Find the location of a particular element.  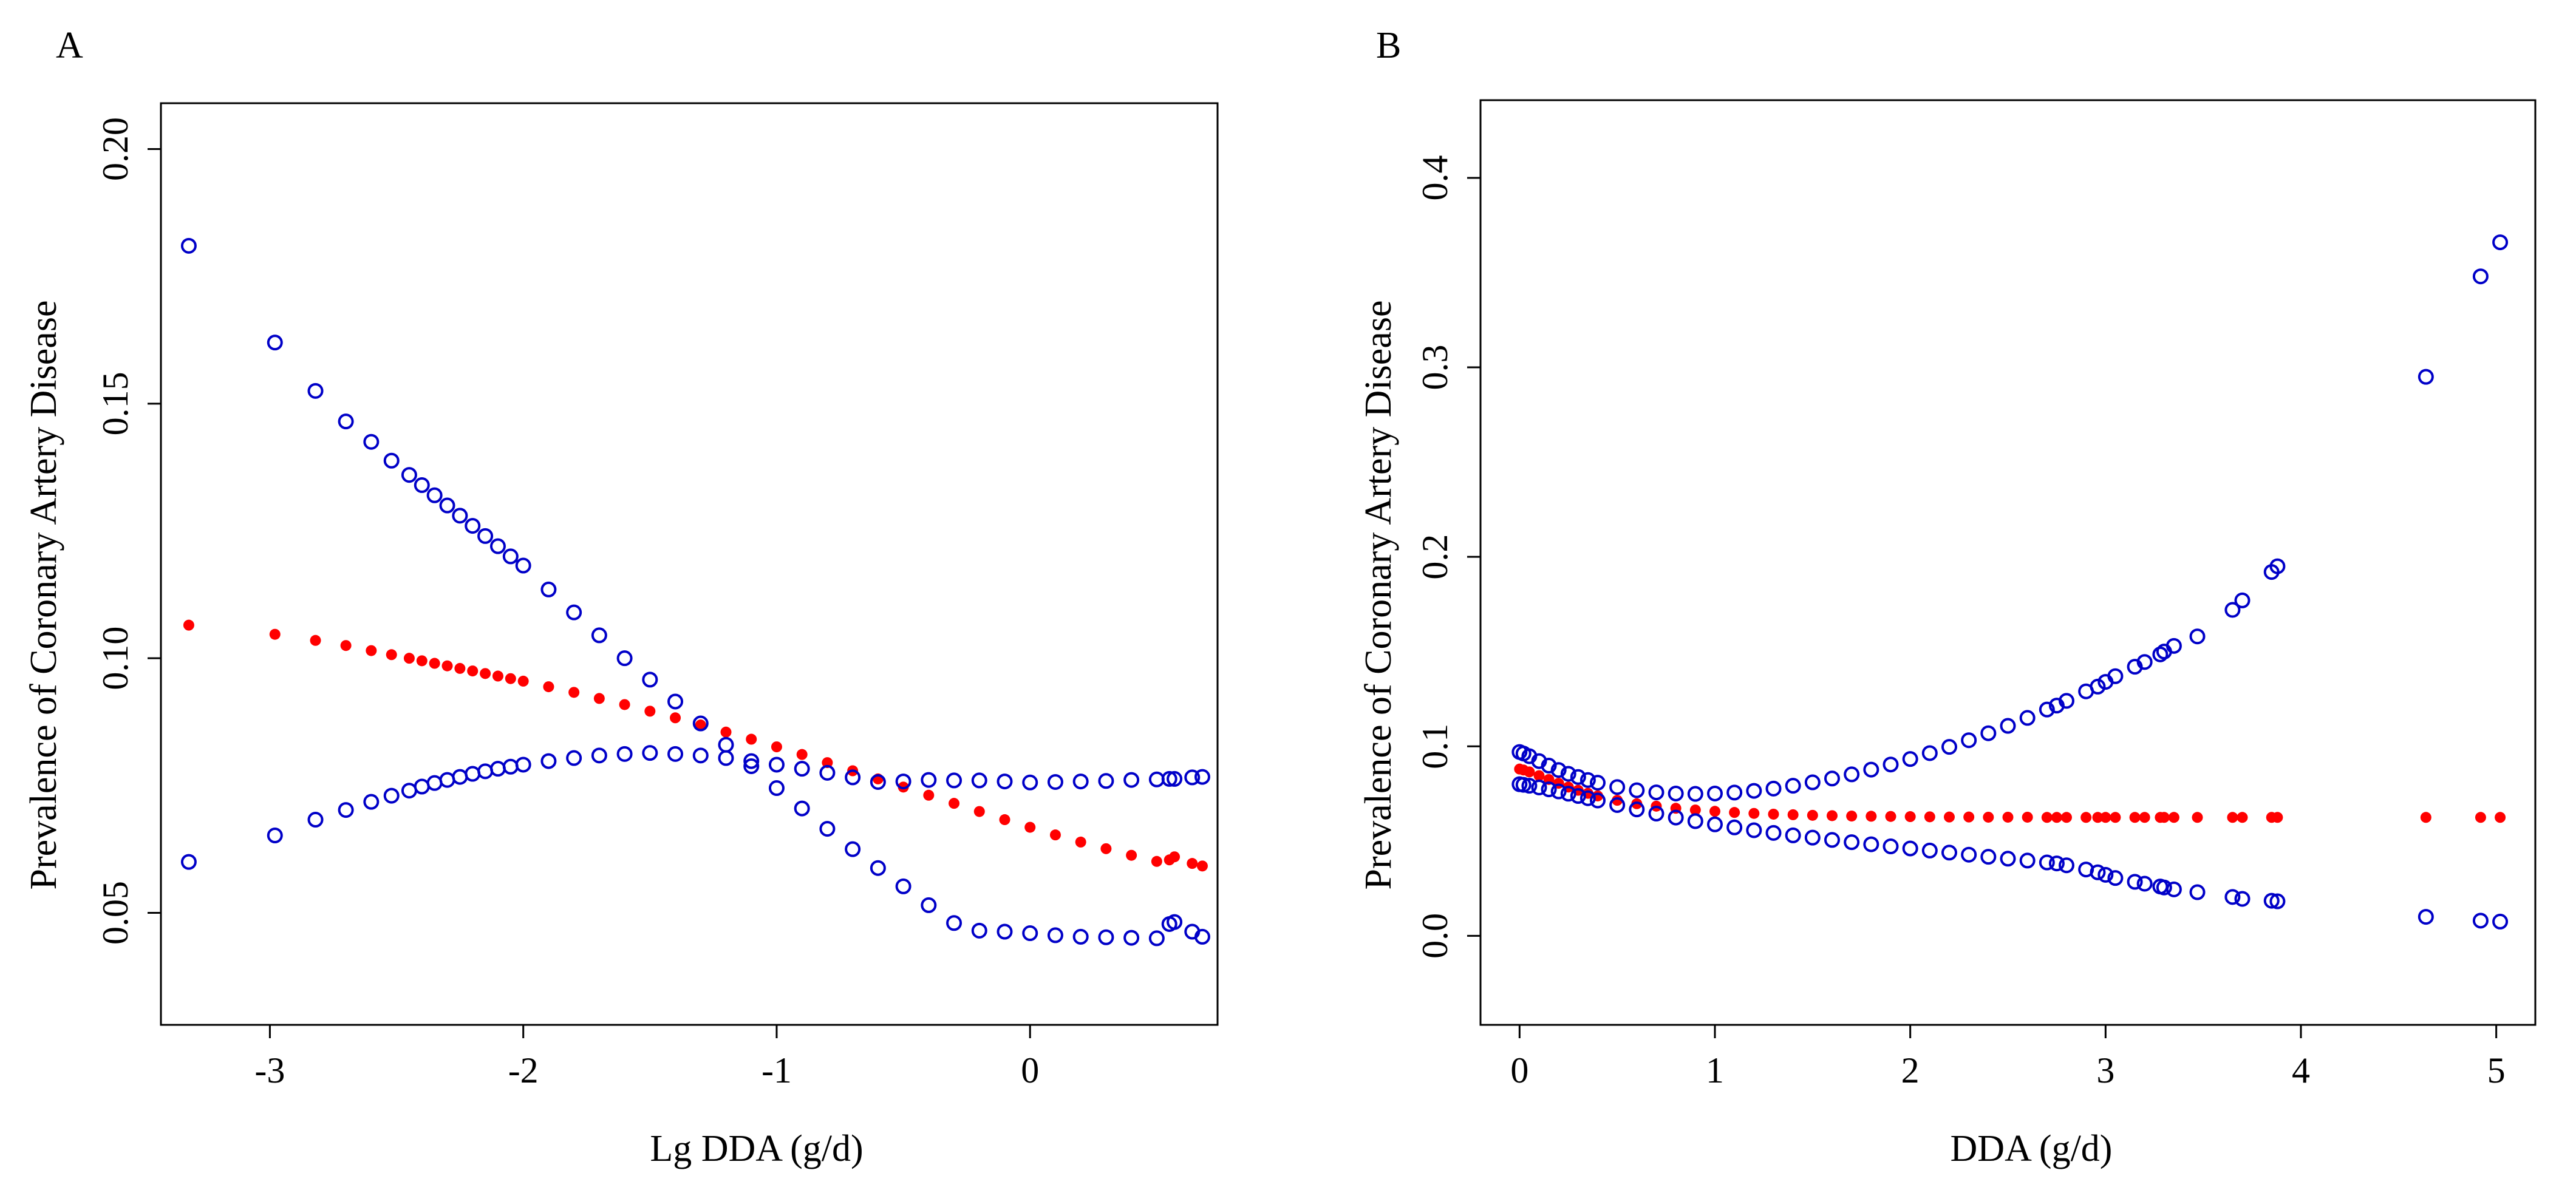

panel-a-x-tick-label: -2 is located at coordinates (523, 1070).